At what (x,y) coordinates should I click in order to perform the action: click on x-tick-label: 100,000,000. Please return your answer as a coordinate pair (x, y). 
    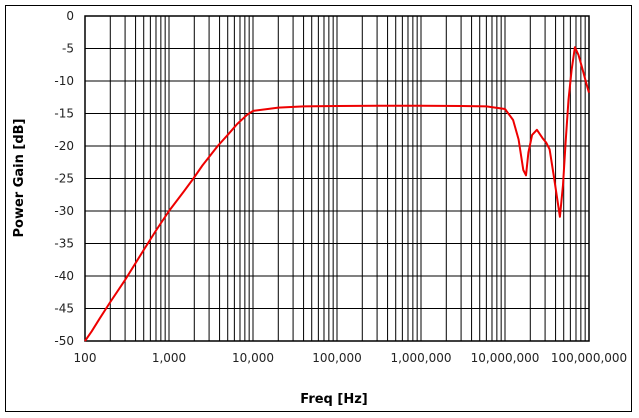
    Looking at the image, I should click on (589, 358).